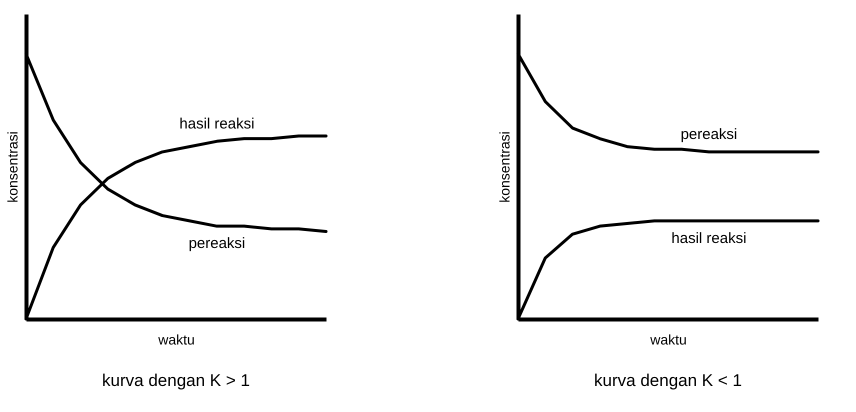  I want to click on text: kurva dengan K < 1, so click(668, 380).